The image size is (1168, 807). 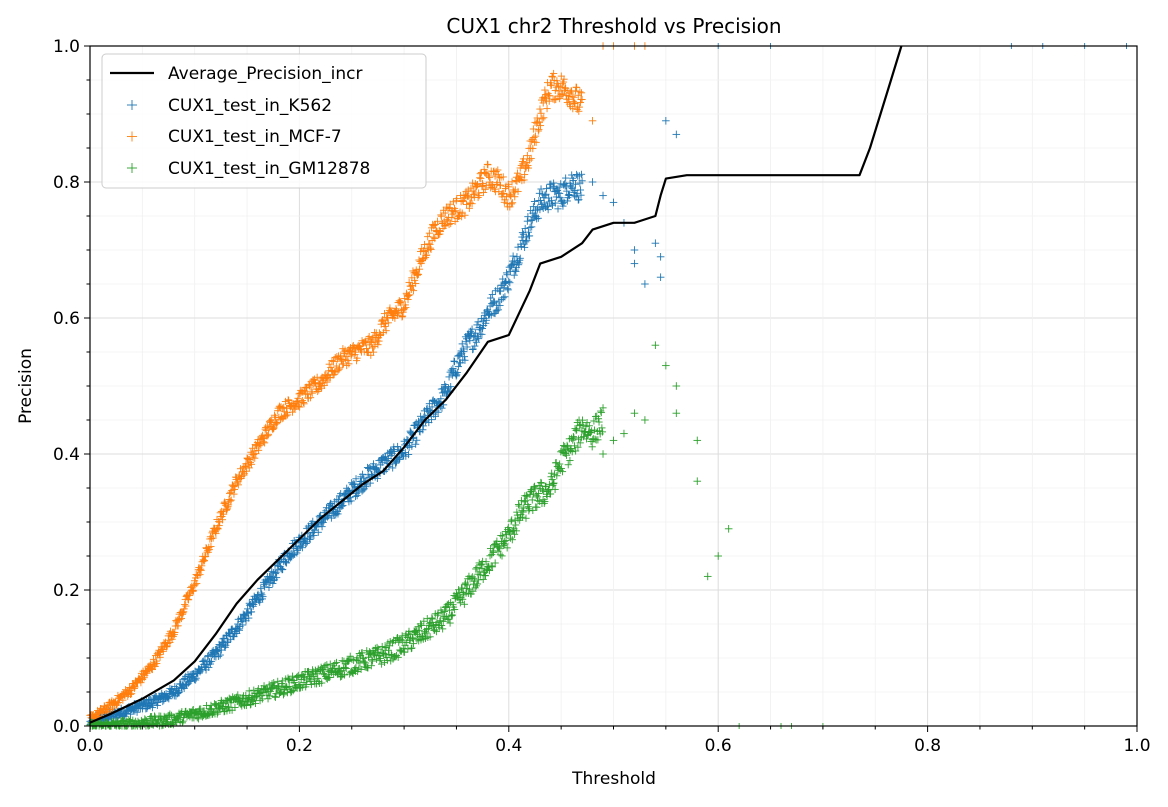 What do you see at coordinates (613, 26) in the screenshot?
I see `chart-title: CUX1 chr2 Threshold vs Precision` at bounding box center [613, 26].